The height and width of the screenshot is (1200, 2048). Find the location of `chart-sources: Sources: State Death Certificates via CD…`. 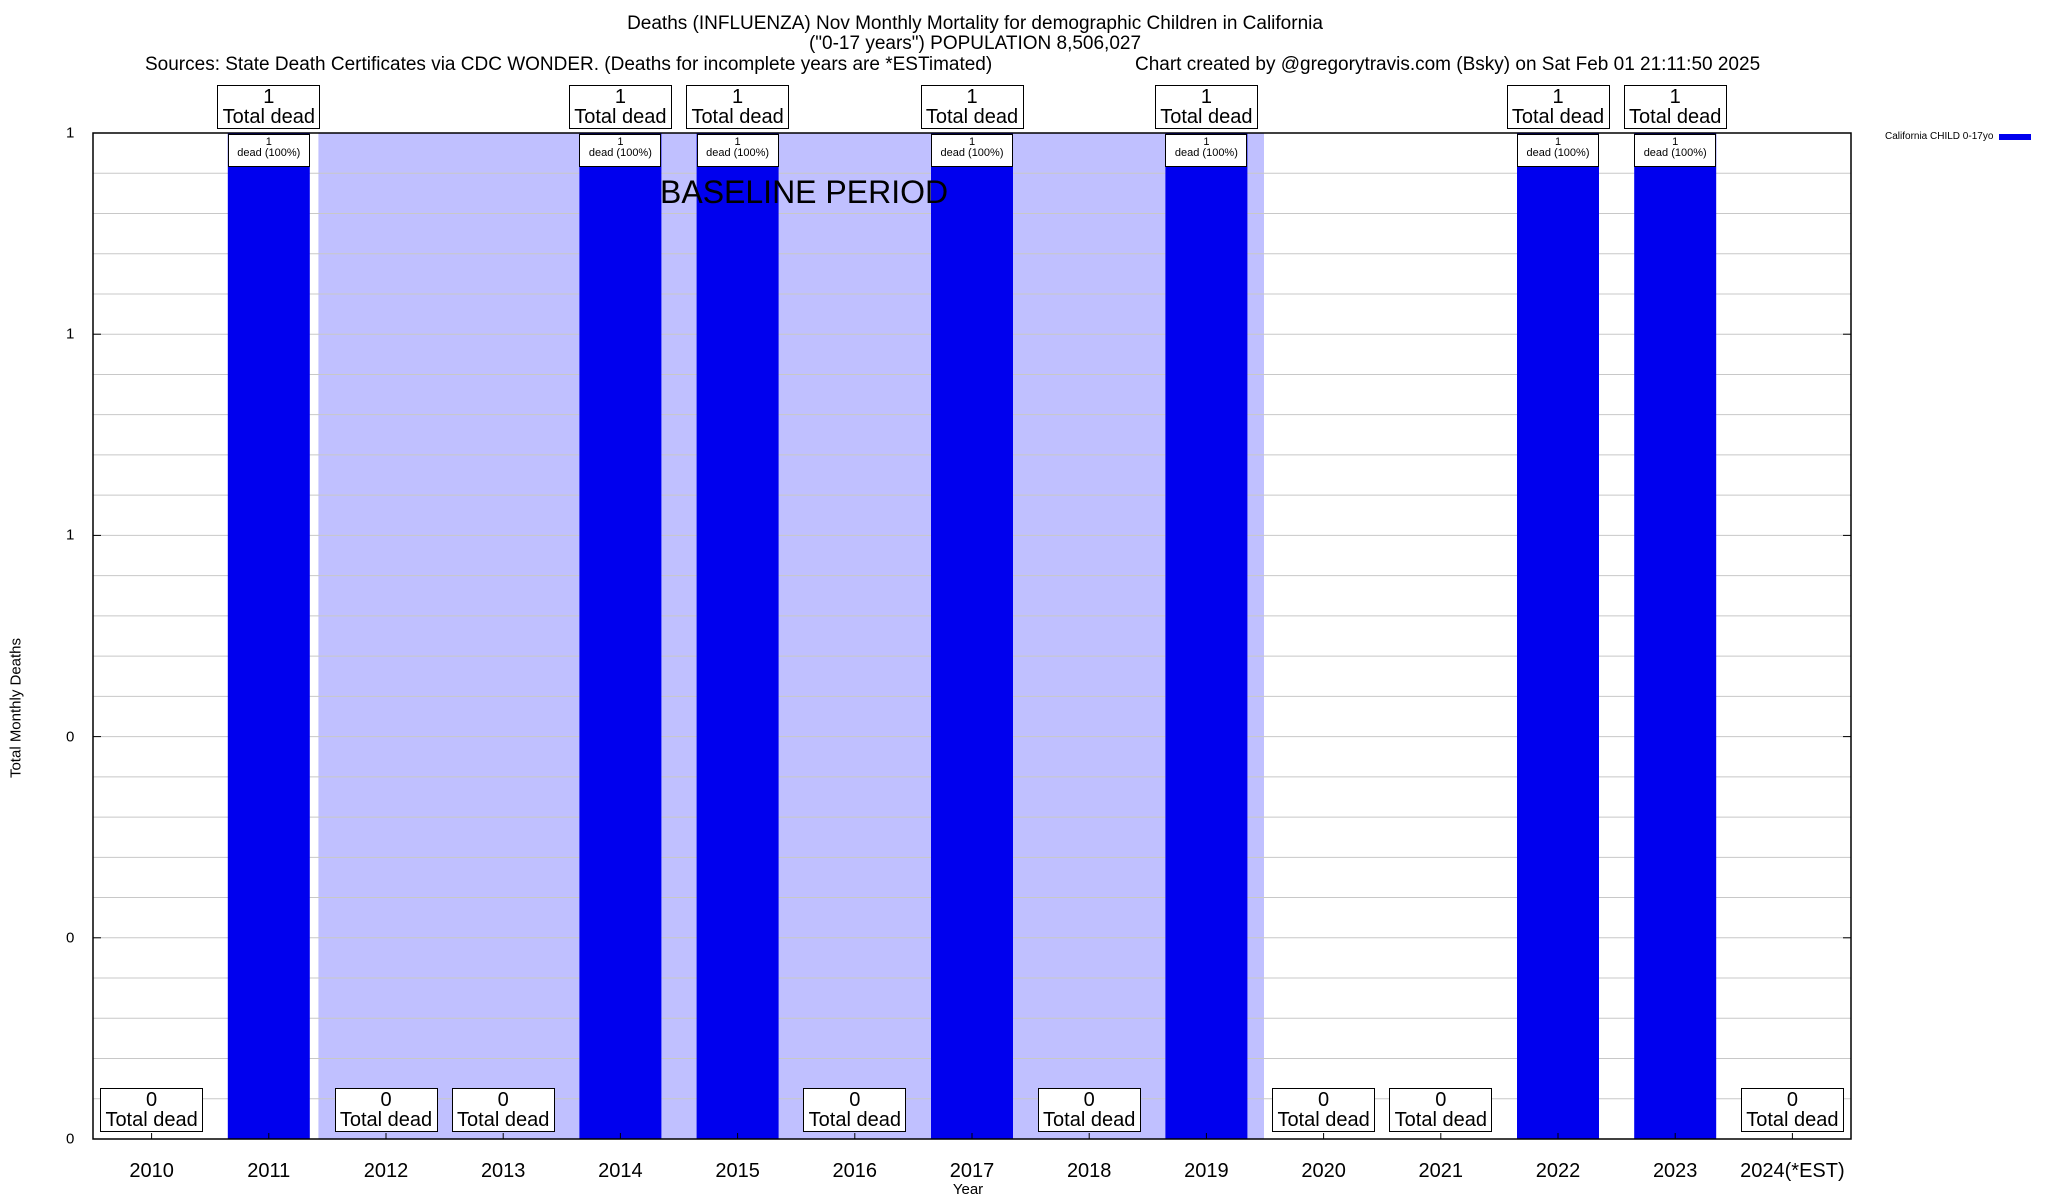

chart-sources: Sources: State Death Certificates via CD… is located at coordinates (569, 64).